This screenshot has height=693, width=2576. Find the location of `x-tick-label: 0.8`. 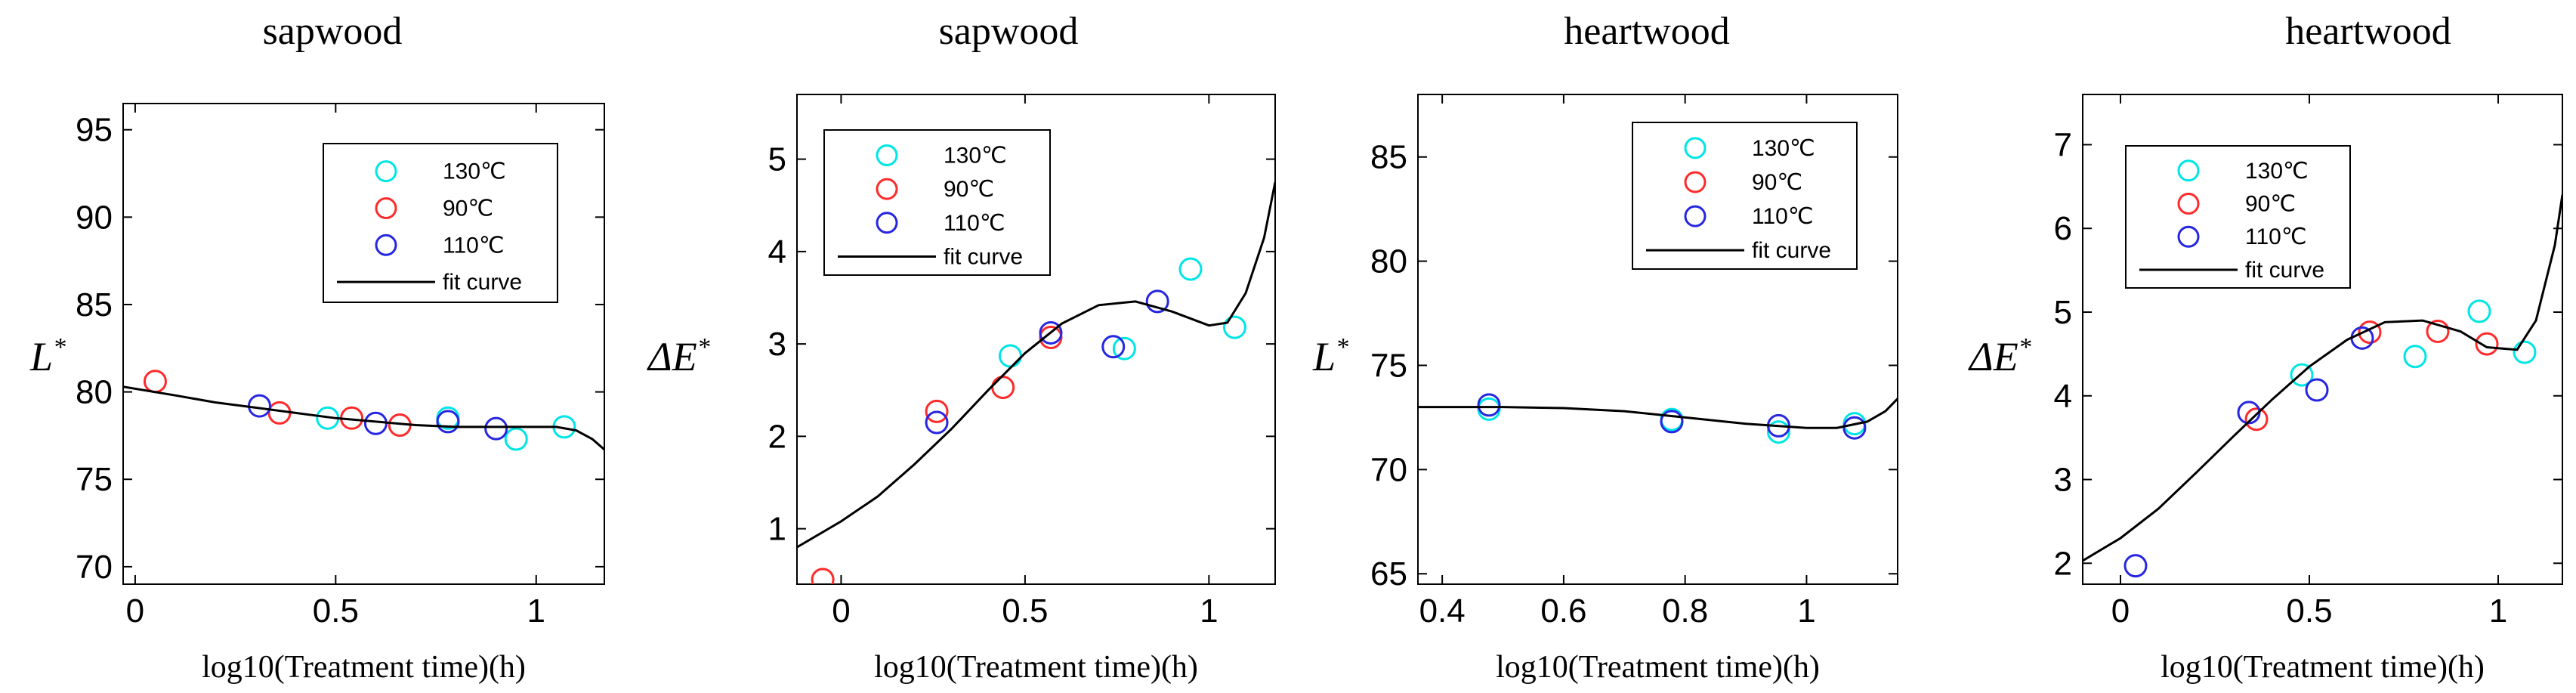

x-tick-label: 0.8 is located at coordinates (1685, 611).